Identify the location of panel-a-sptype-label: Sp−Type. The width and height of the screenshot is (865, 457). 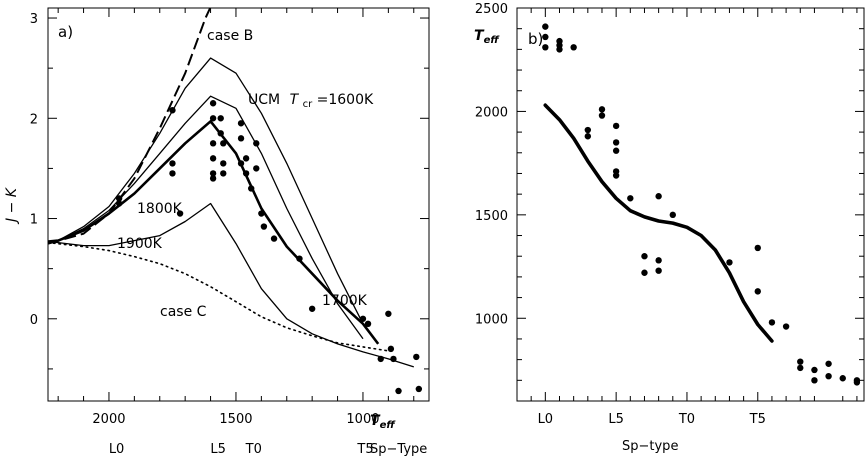
(398, 449).